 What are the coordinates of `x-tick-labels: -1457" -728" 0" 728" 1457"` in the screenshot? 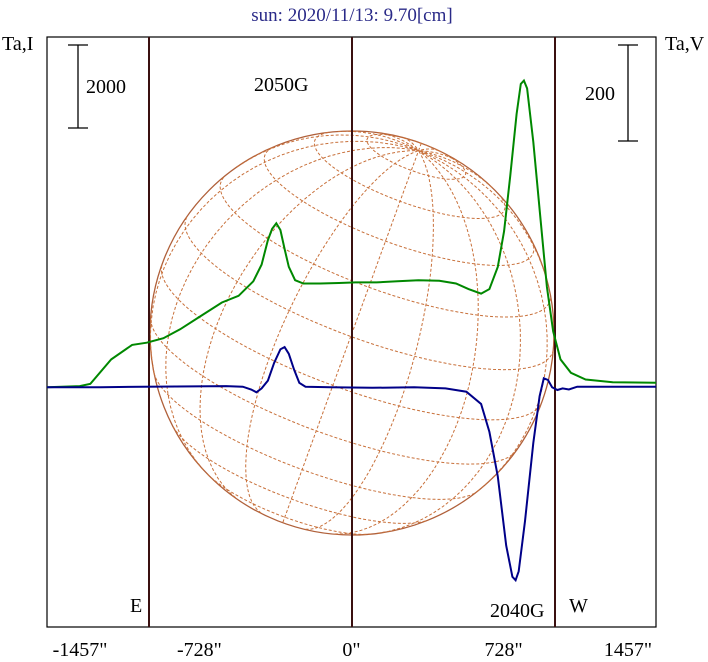 It's located at (353, 650).